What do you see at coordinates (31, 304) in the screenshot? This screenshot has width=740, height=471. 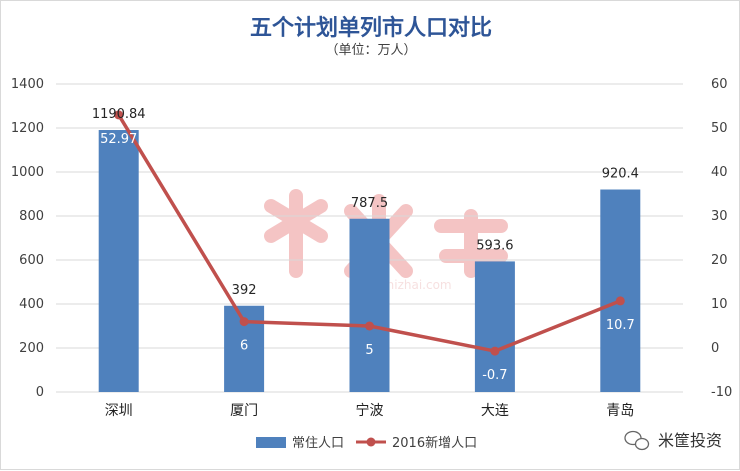 I see `y-left-tick-label: 400` at bounding box center [31, 304].